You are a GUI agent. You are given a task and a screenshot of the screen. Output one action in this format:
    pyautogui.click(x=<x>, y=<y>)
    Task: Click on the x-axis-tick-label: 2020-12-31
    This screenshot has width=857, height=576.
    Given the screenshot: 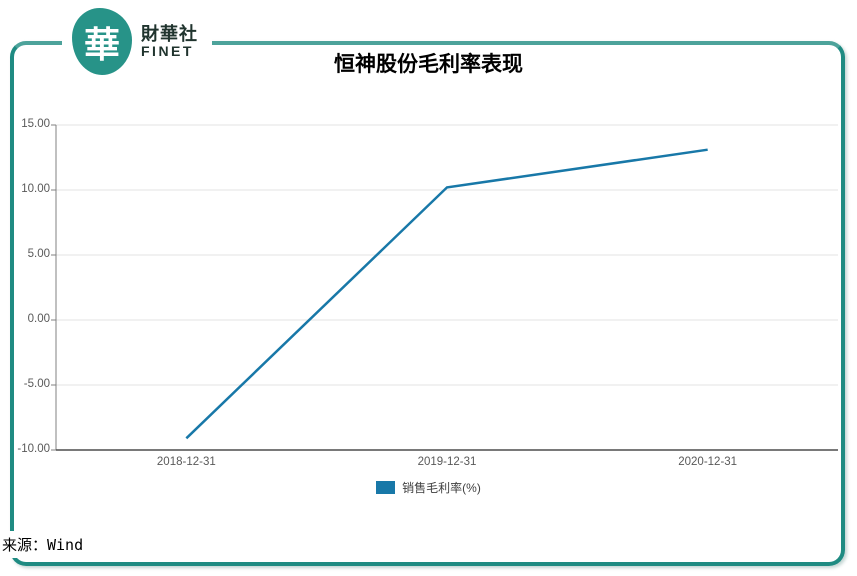 What is the action you would take?
    pyautogui.click(x=708, y=462)
    